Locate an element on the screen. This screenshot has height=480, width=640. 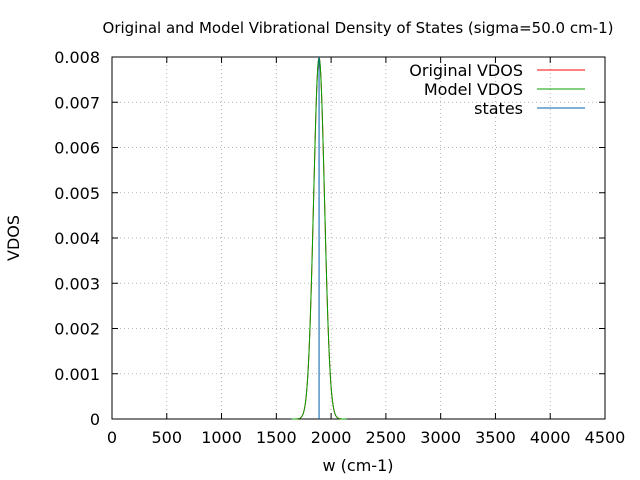
x-tick-label: 2000 is located at coordinates (331, 437).